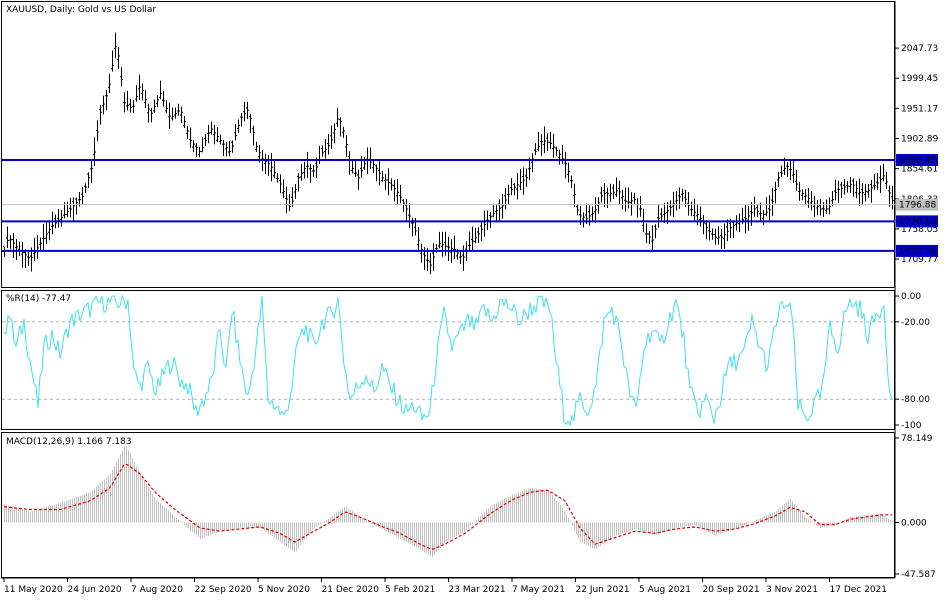 This screenshot has width=950, height=600. I want to click on x-tick-label: 24 Jun 2020, so click(95, 590).